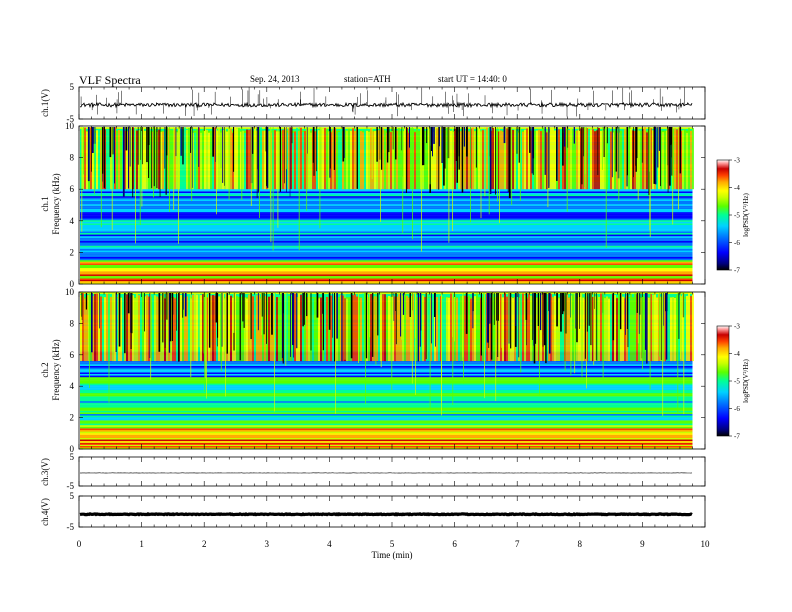  Describe the element at coordinates (737, 188) in the screenshot. I see `ch1-colorbar-tick-label: -4` at that location.